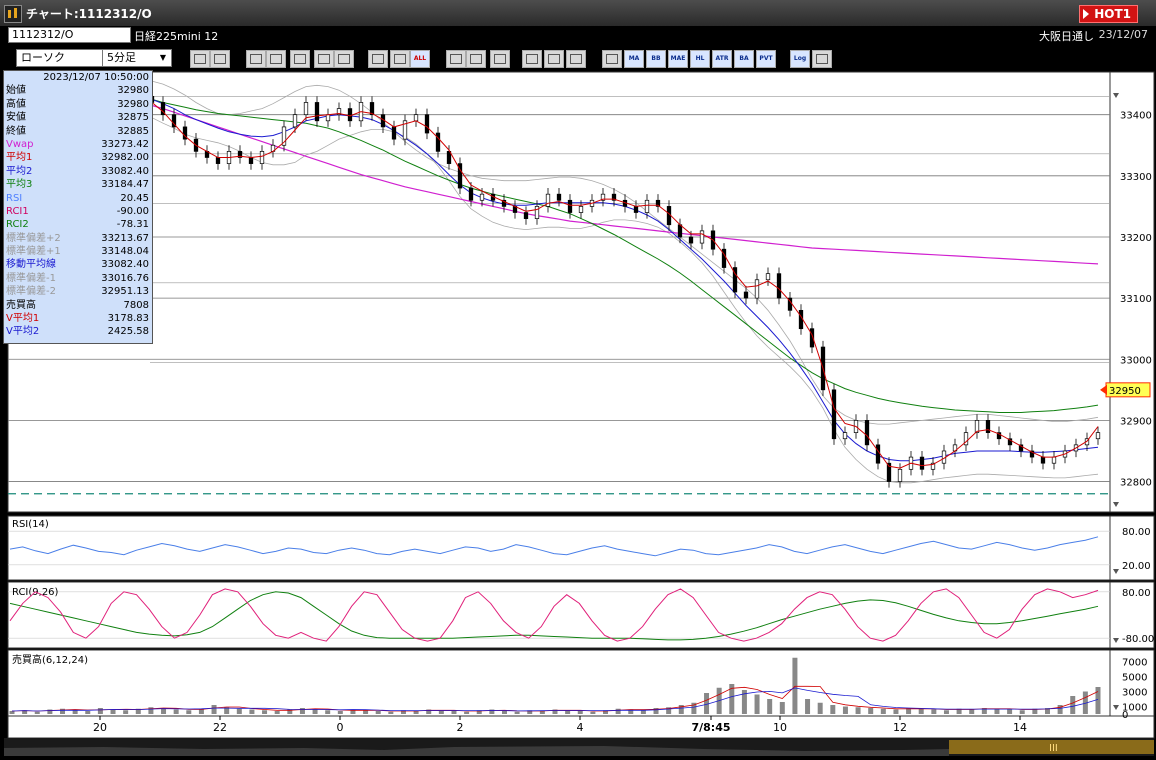 The image size is (1156, 760). What do you see at coordinates (744, 59) in the screenshot?
I see `ba-button: BA` at bounding box center [744, 59].